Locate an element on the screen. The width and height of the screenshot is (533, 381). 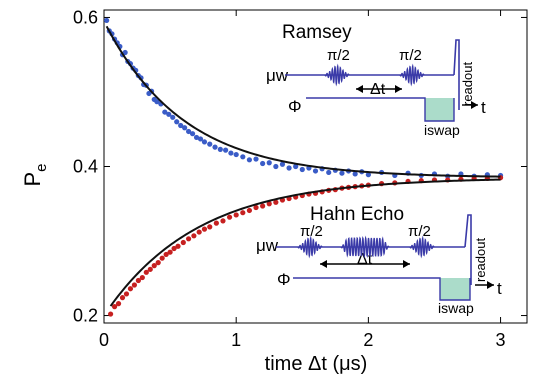
inset-echo-pulse2 is located at coordinates (422, 247).